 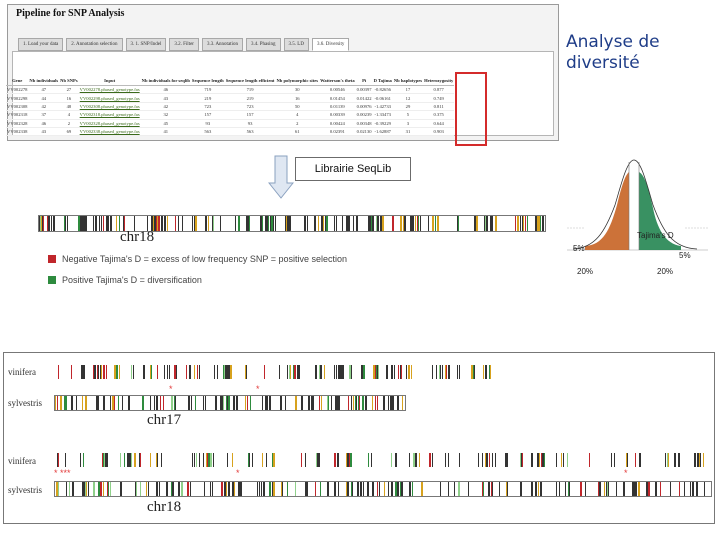 What do you see at coordinates (41, 44) in the screenshot?
I see `tab-load-data: 1. Load your data` at bounding box center [41, 44].